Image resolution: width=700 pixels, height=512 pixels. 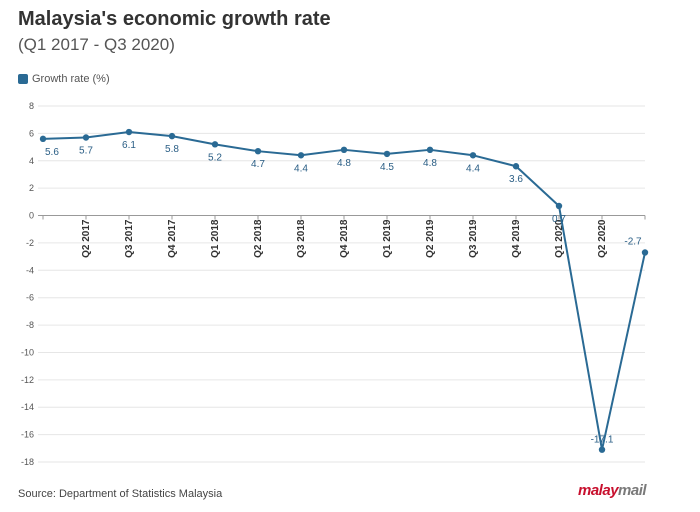 What do you see at coordinates (31, 188) in the screenshot?
I see `y-tick-label: 2` at bounding box center [31, 188].